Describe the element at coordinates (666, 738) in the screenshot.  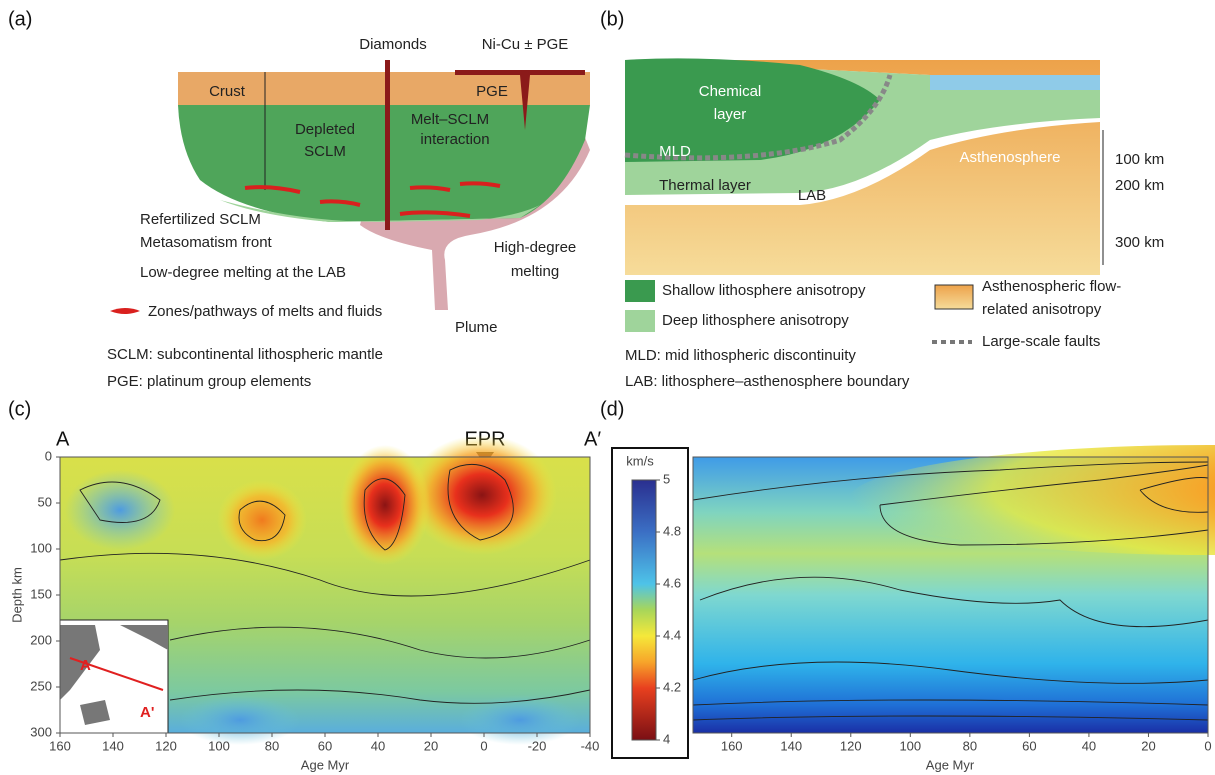
I see `colorbar-tick-label: 4` at that location.